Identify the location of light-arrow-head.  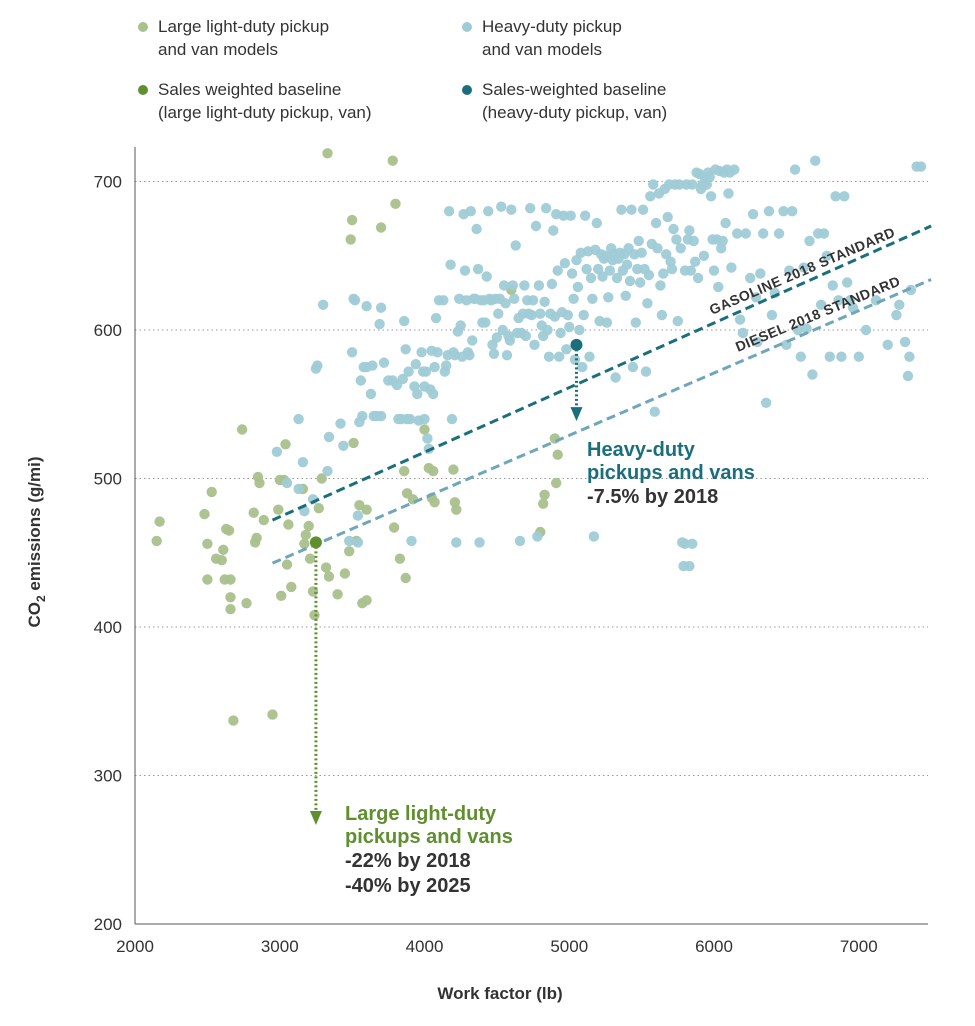
(315, 818).